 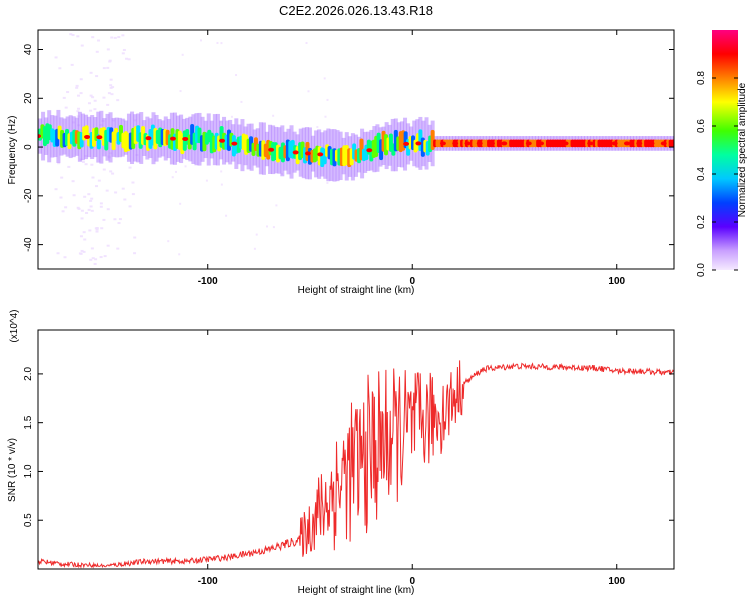 What do you see at coordinates (12, 150) in the screenshot?
I see `spectrogram-y-label: Frequency (Hz)` at bounding box center [12, 150].